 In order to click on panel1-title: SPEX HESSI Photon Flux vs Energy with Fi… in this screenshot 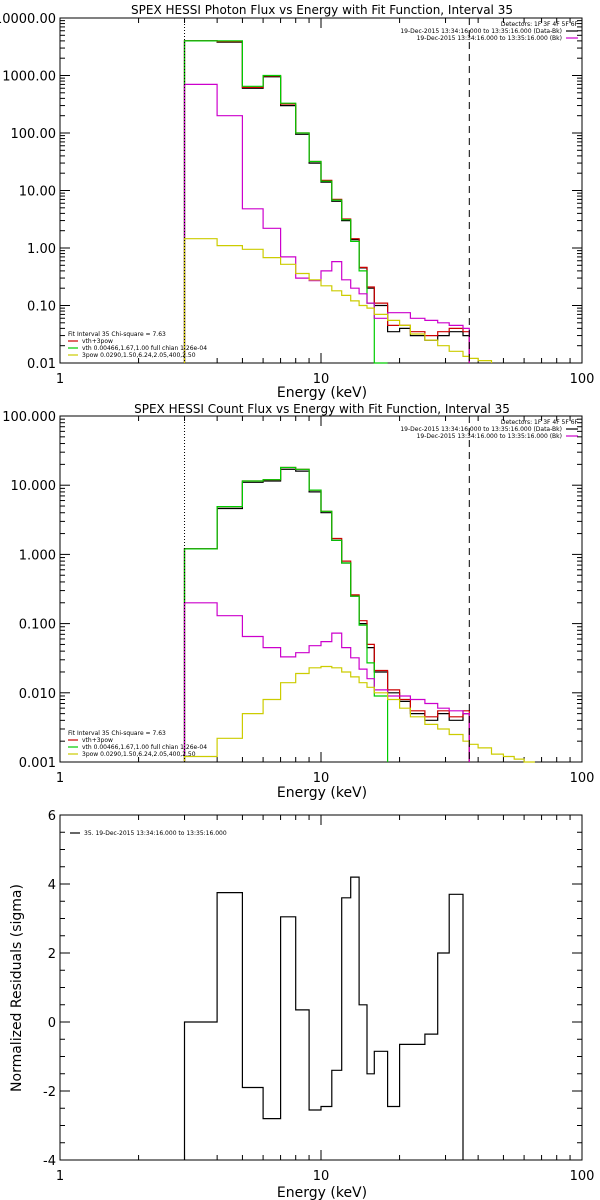, I will do `click(322, 10)`.